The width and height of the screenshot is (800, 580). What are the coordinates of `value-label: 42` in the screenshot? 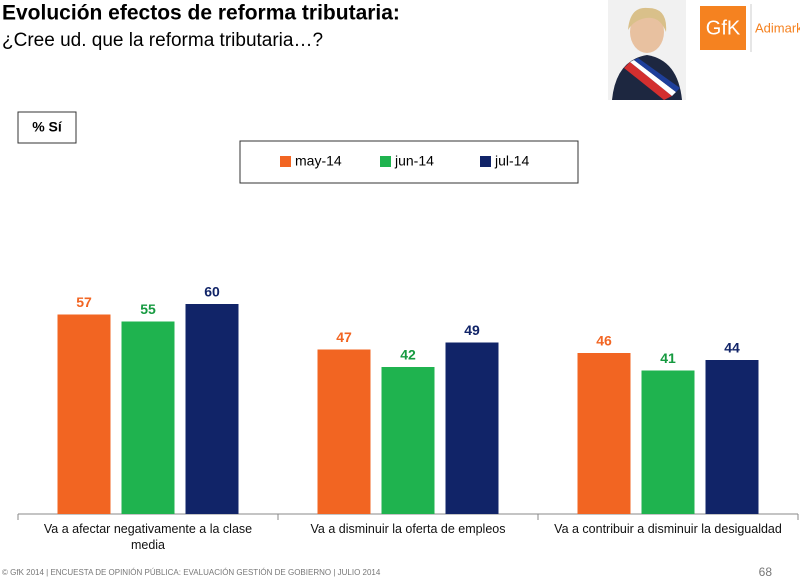 It's located at (408, 355).